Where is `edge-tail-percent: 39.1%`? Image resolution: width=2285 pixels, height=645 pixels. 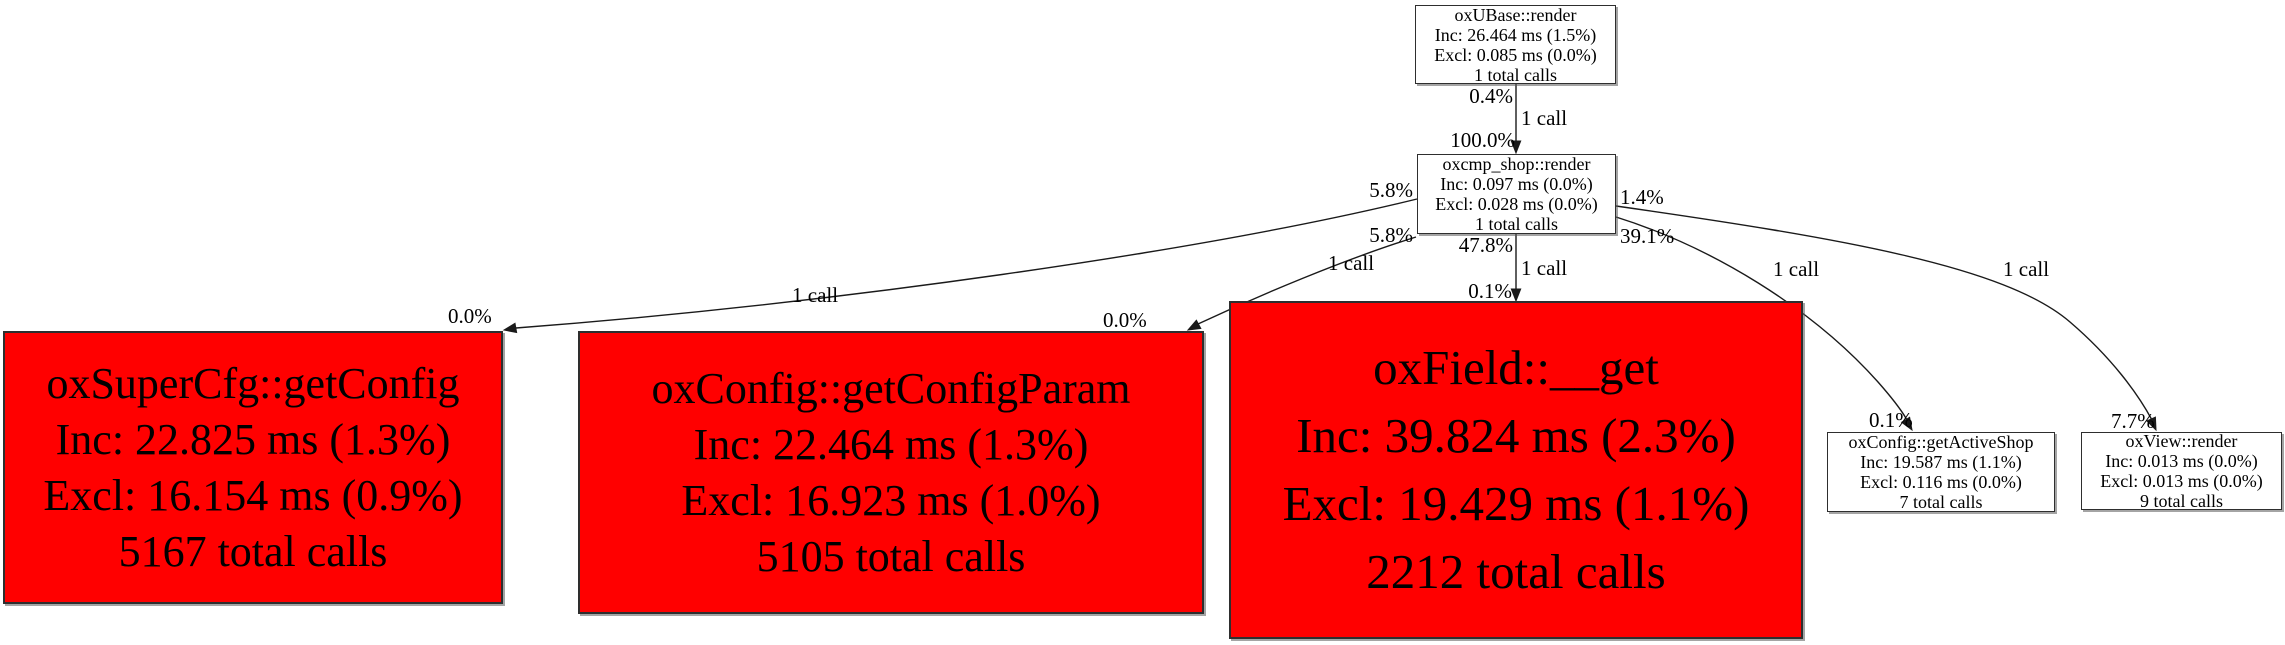
edge-tail-percent: 39.1% is located at coordinates (1647, 236).